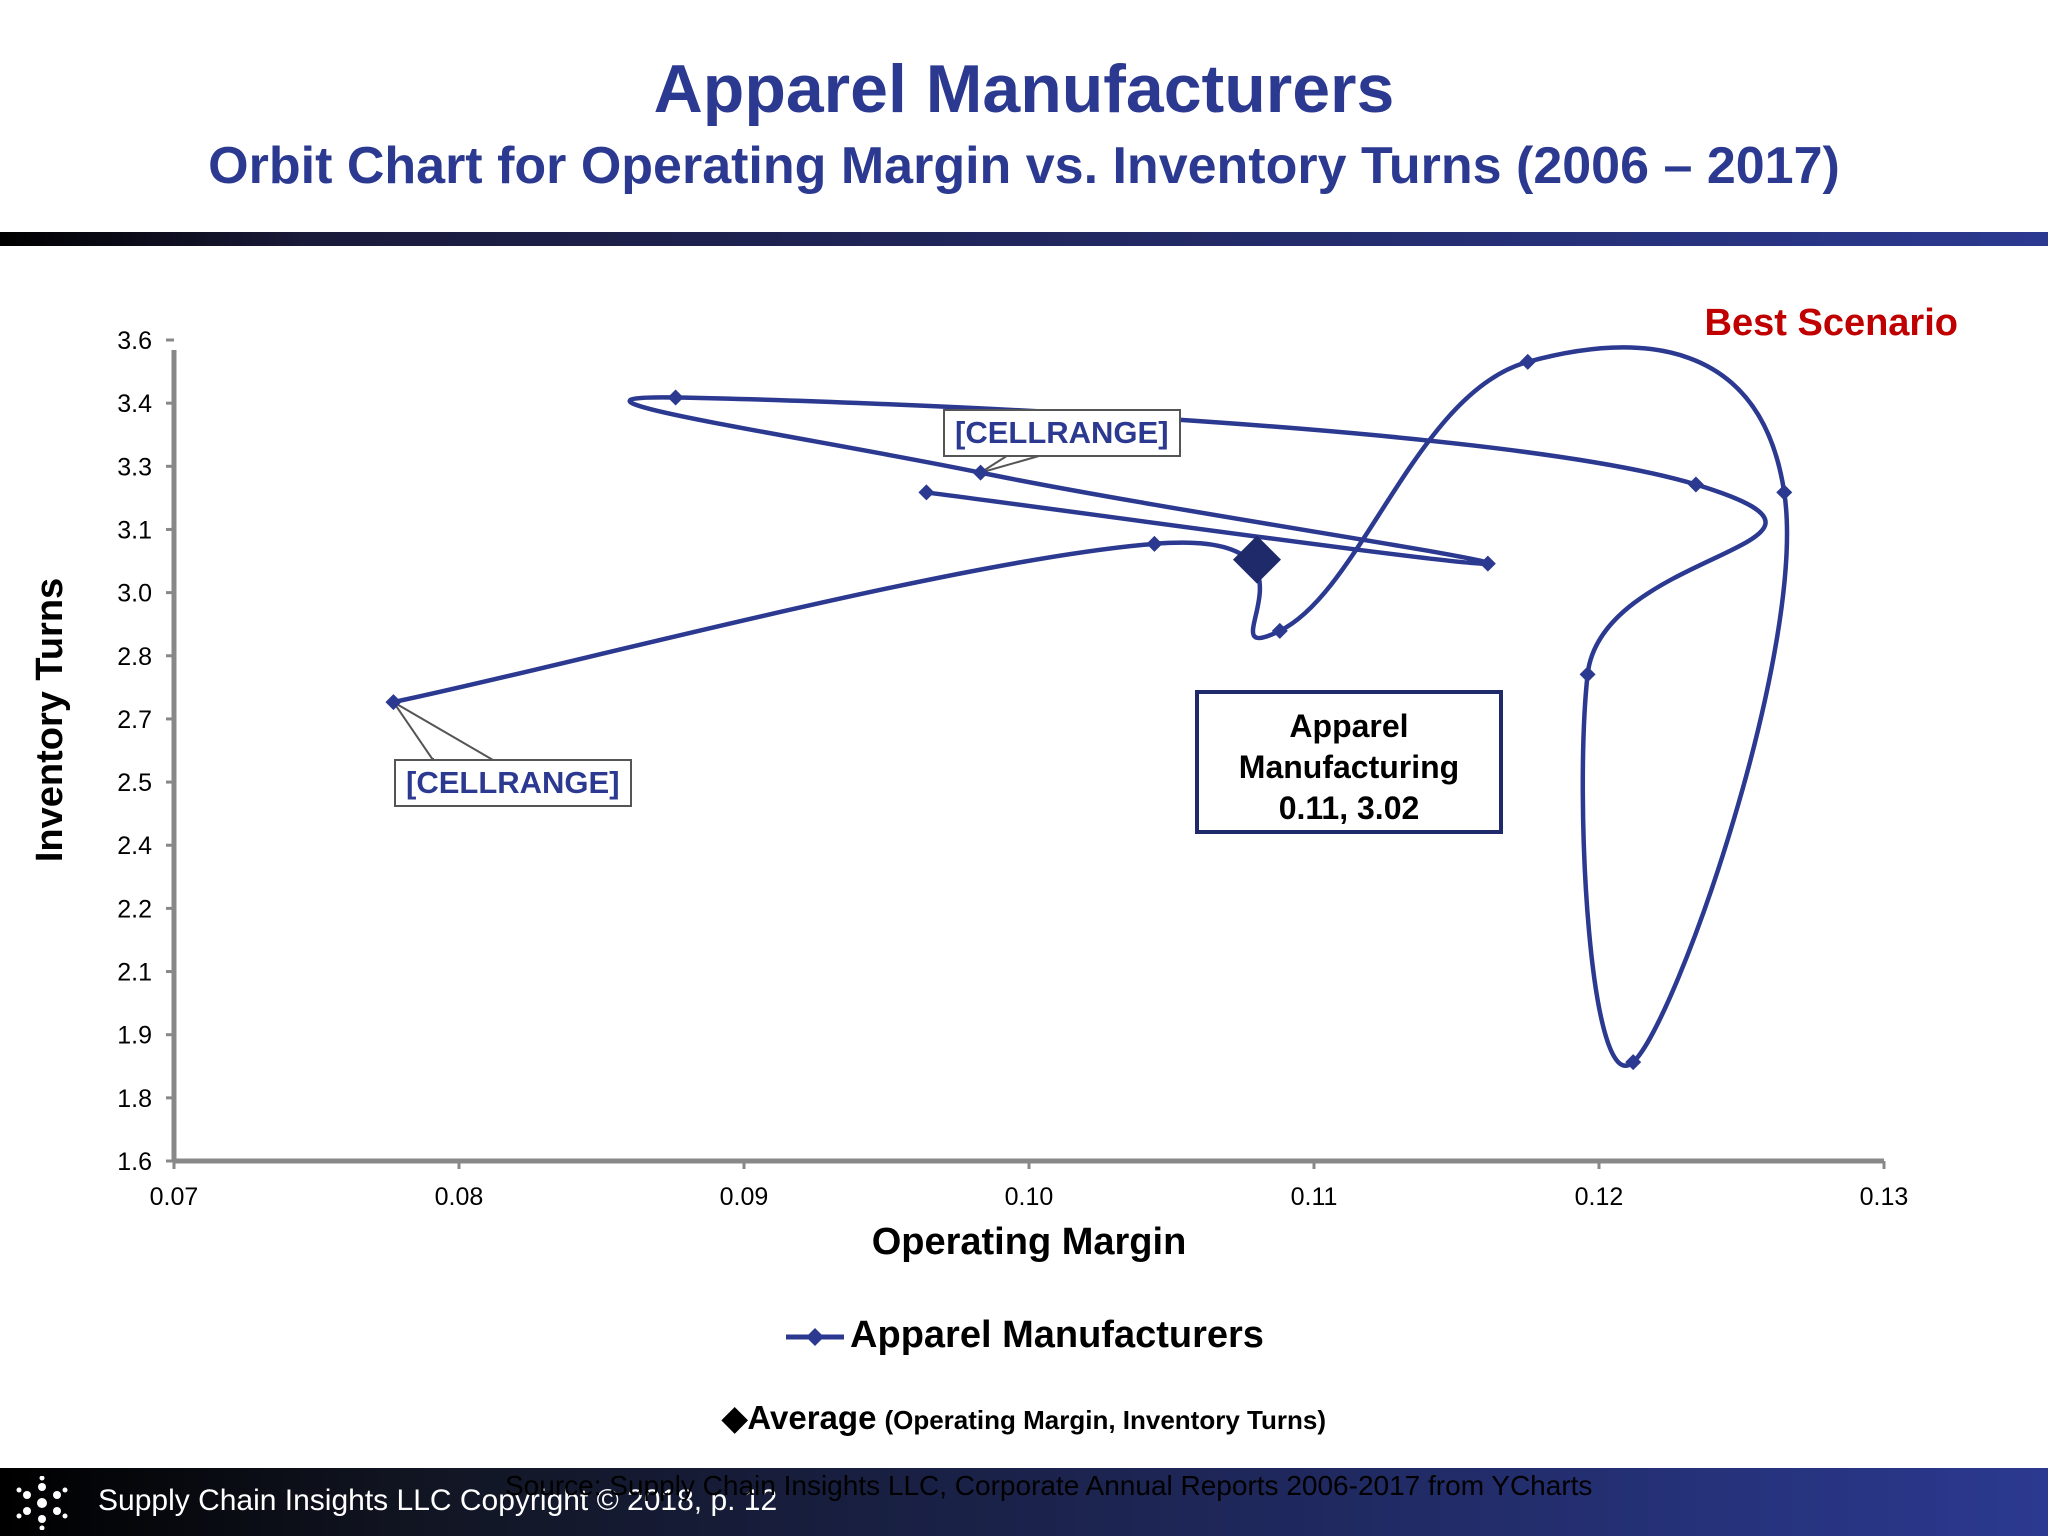 Image resolution: width=2048 pixels, height=1536 pixels. What do you see at coordinates (443, 731) in the screenshot?
I see `callout-leader-first-b` at bounding box center [443, 731].